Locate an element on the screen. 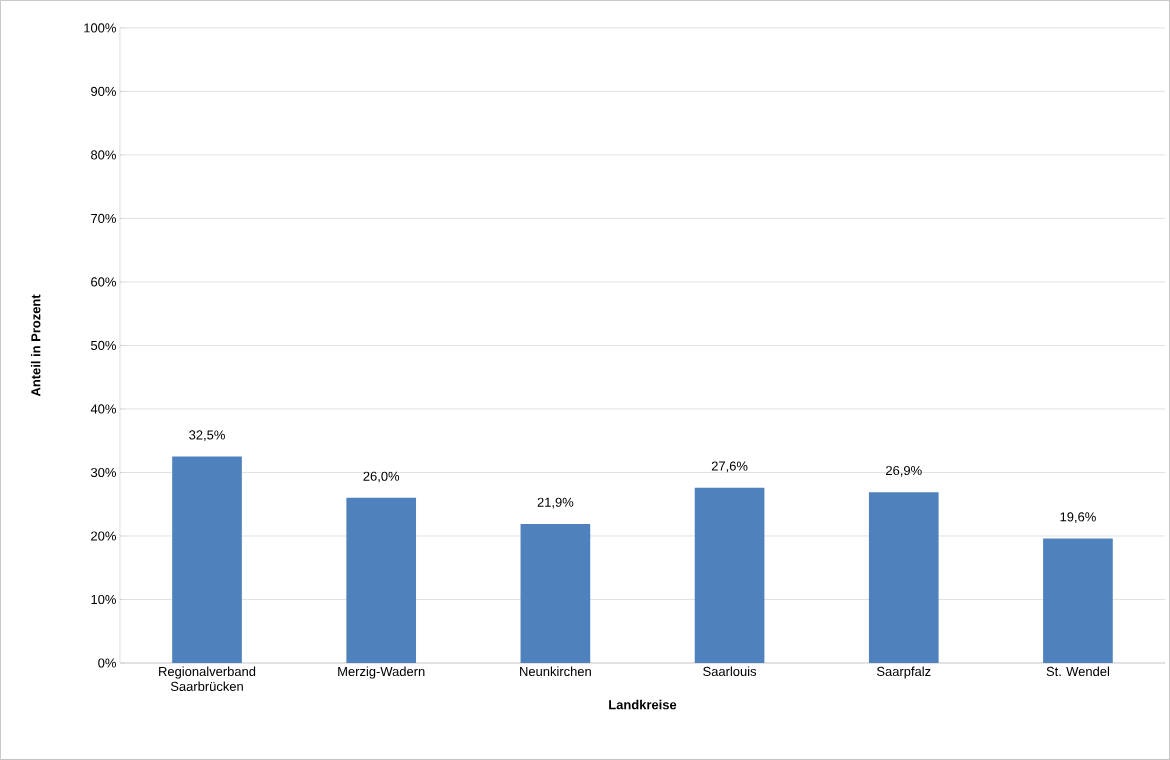 The height and width of the screenshot is (760, 1170). y-axis-title: Anteil in Prozent is located at coordinates (35, 345).